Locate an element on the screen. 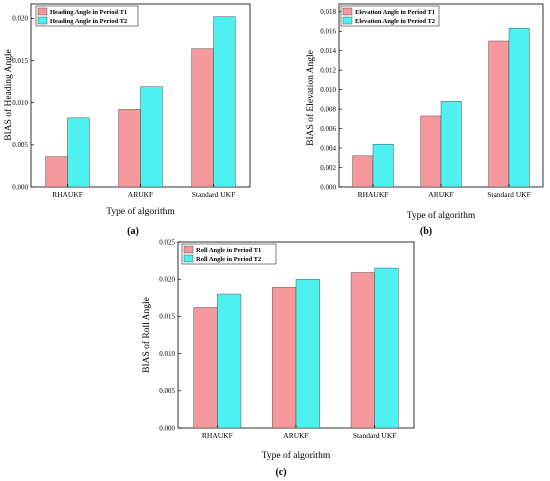  panel-label: (a) is located at coordinates (133, 231).